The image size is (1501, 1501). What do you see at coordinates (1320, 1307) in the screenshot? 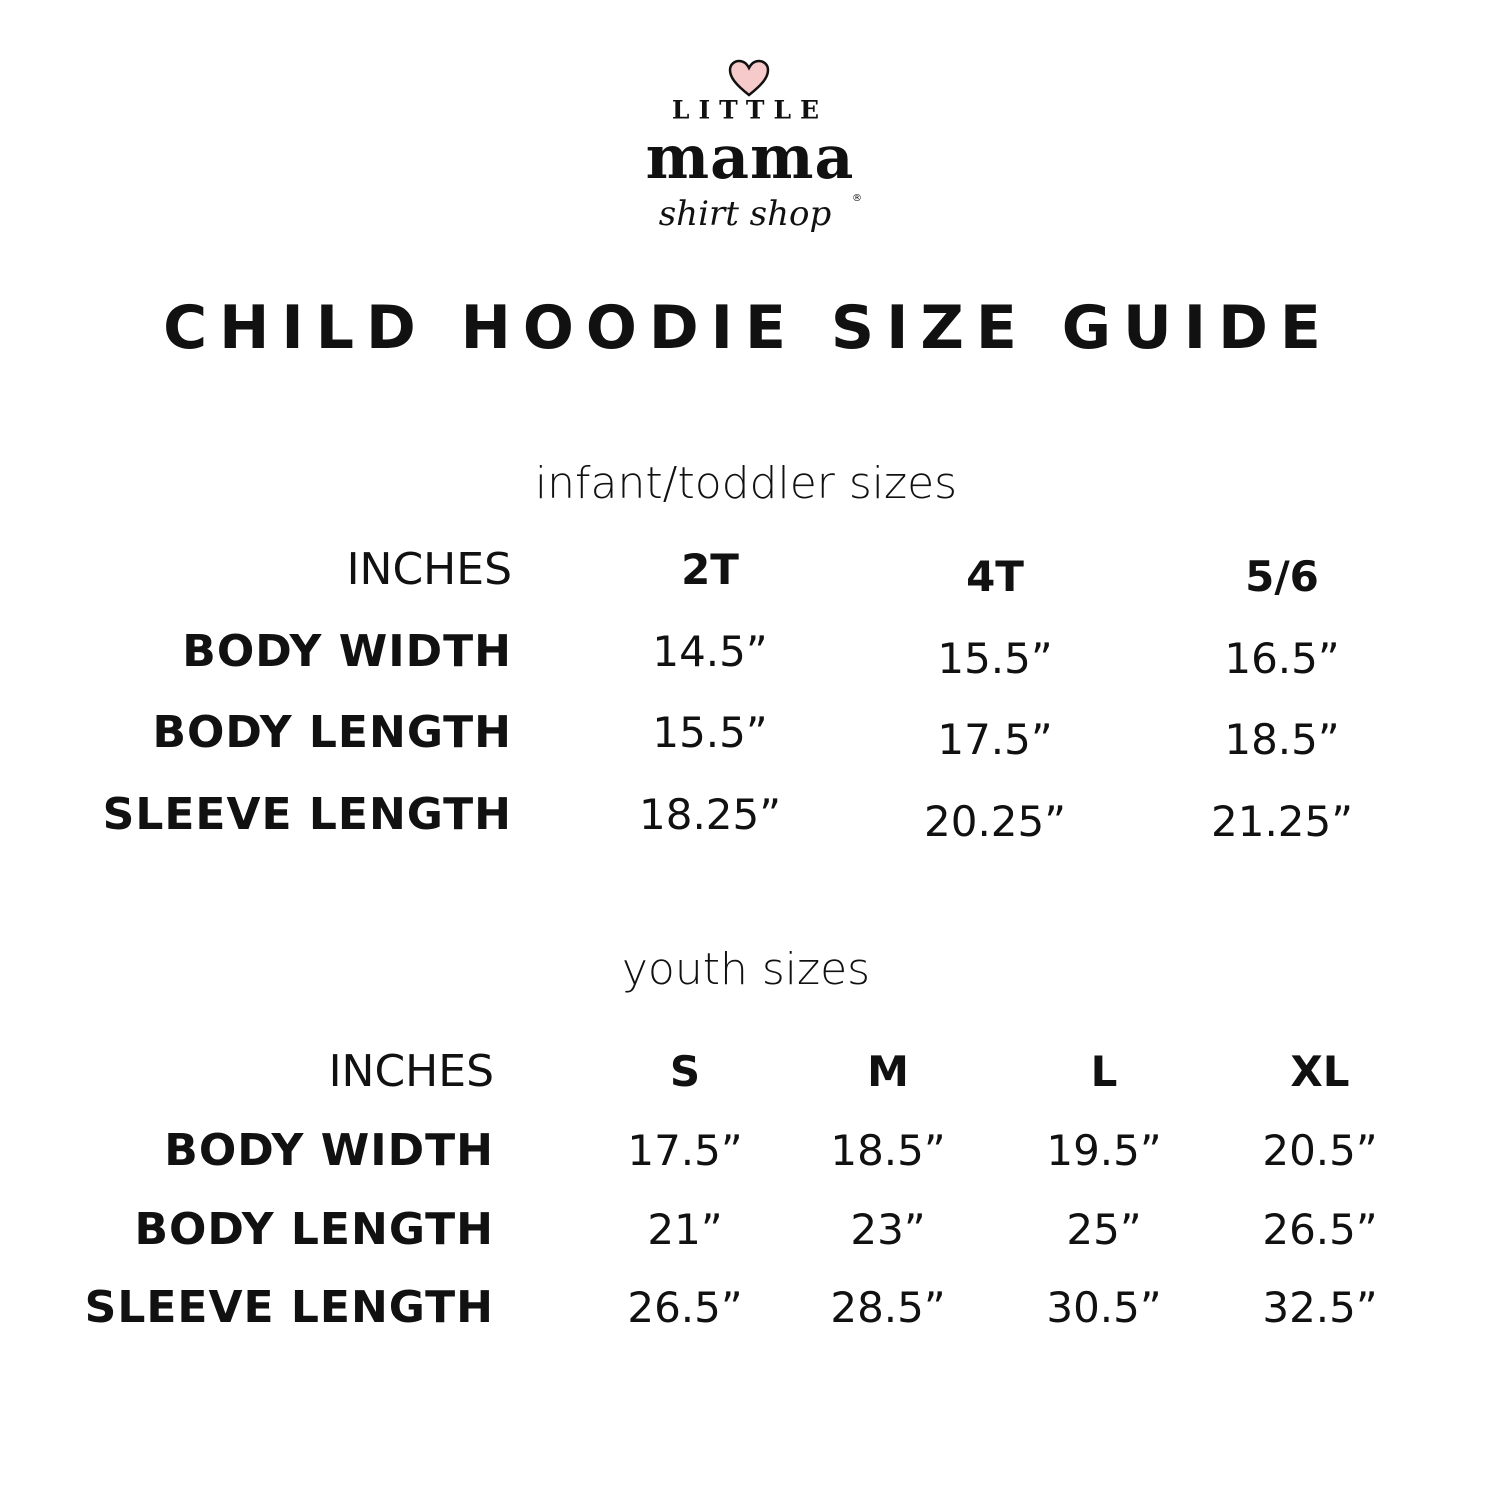
I see `measurement-cell: 32.5”` at bounding box center [1320, 1307].